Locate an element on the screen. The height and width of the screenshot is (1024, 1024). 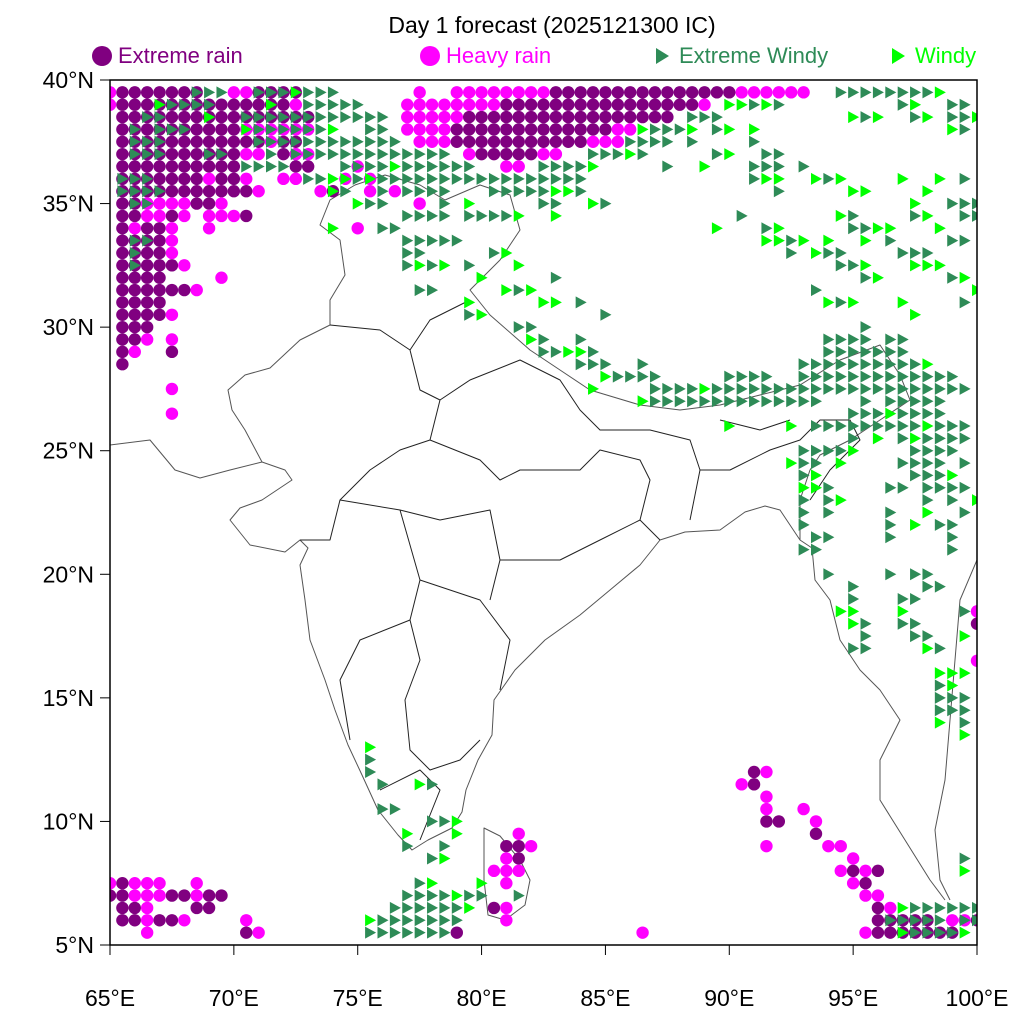
legend-label: Extreme rain is located at coordinates (180, 55).